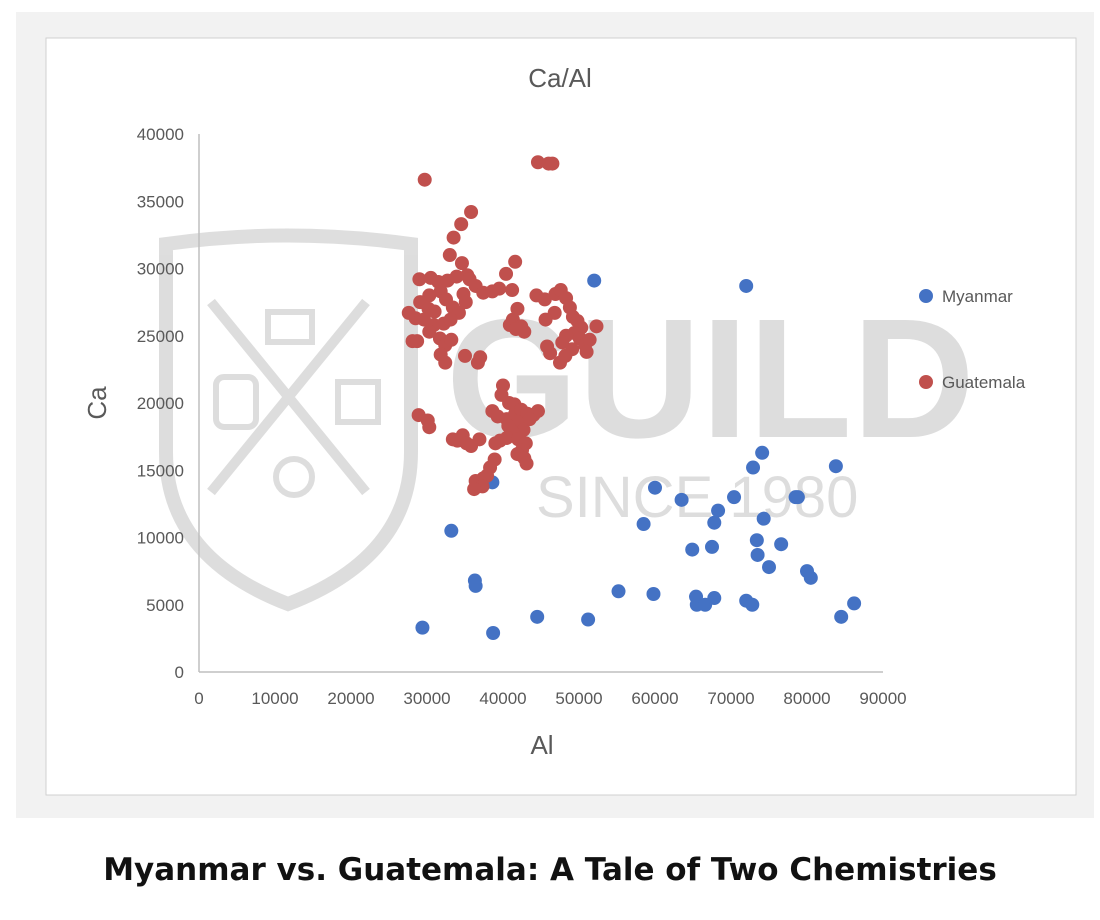 This screenshot has width=1100, height=920. What do you see at coordinates (710, 379) in the screenshot?
I see `watermark-text: GUILD` at bounding box center [710, 379].